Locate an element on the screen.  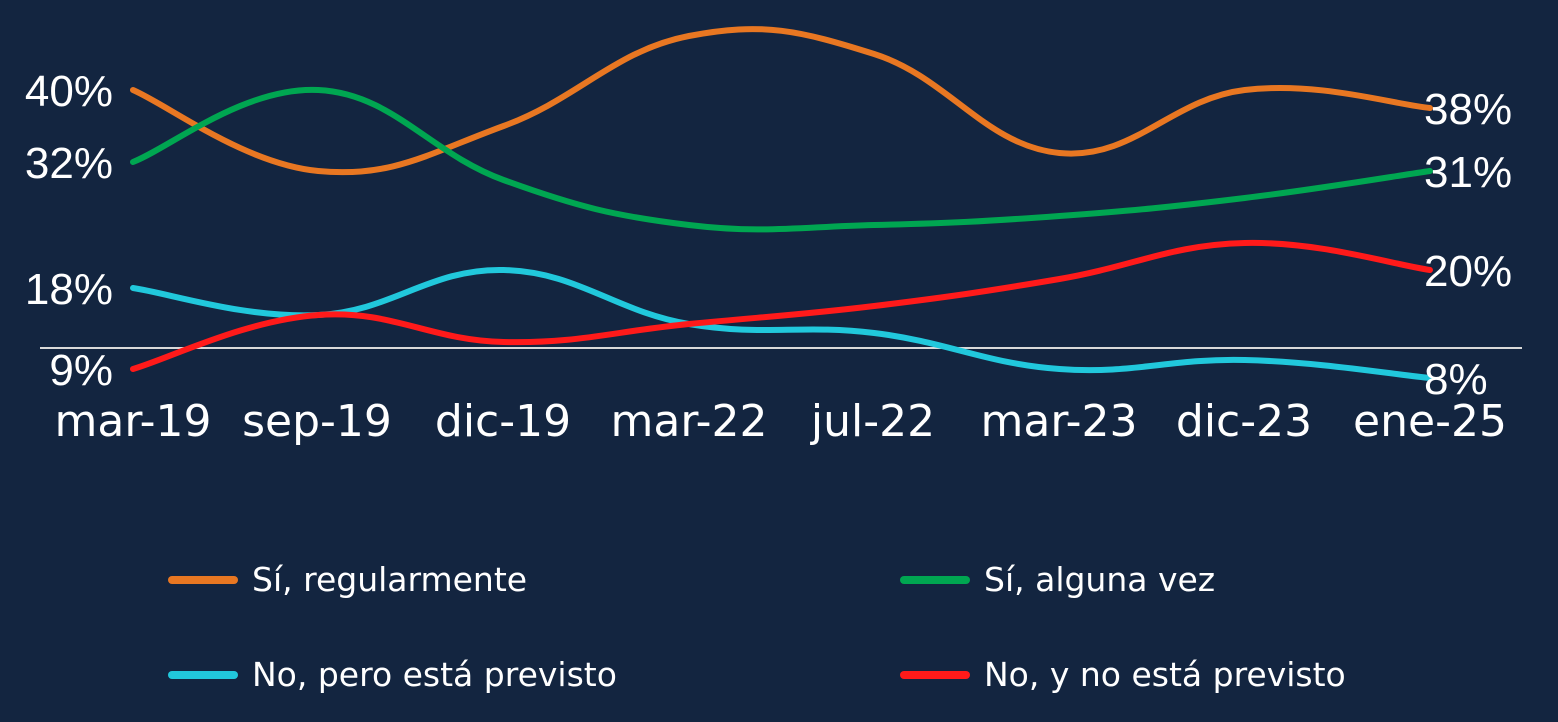
legend-item-no-pero-previsto: No, pero está previsto is located at coordinates (392, 674).